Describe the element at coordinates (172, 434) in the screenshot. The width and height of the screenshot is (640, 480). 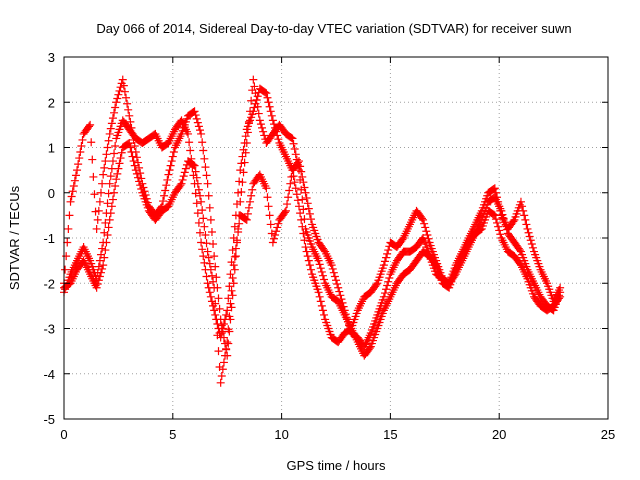
I see `x-tick-label: 5` at that location.